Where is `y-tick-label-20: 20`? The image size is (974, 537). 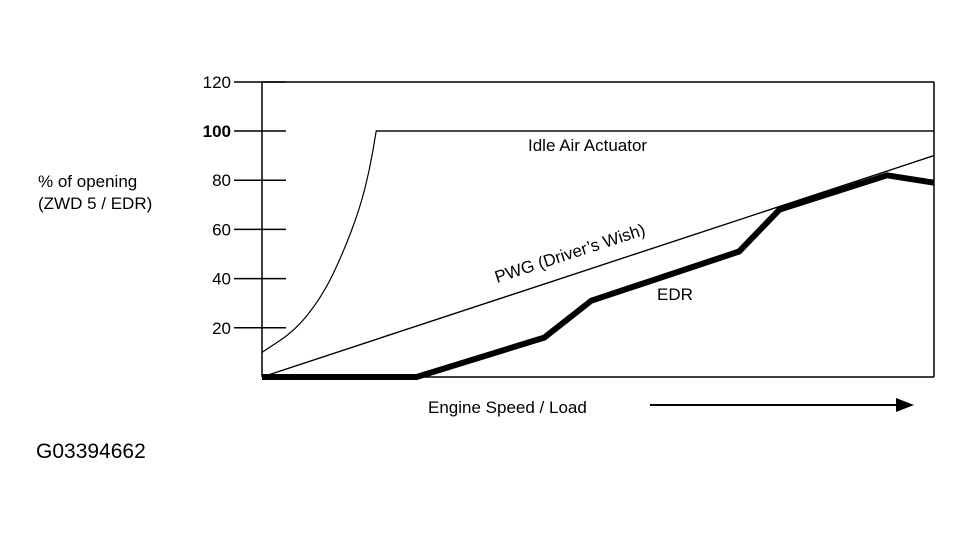
y-tick-label-20: 20 is located at coordinates (221, 328).